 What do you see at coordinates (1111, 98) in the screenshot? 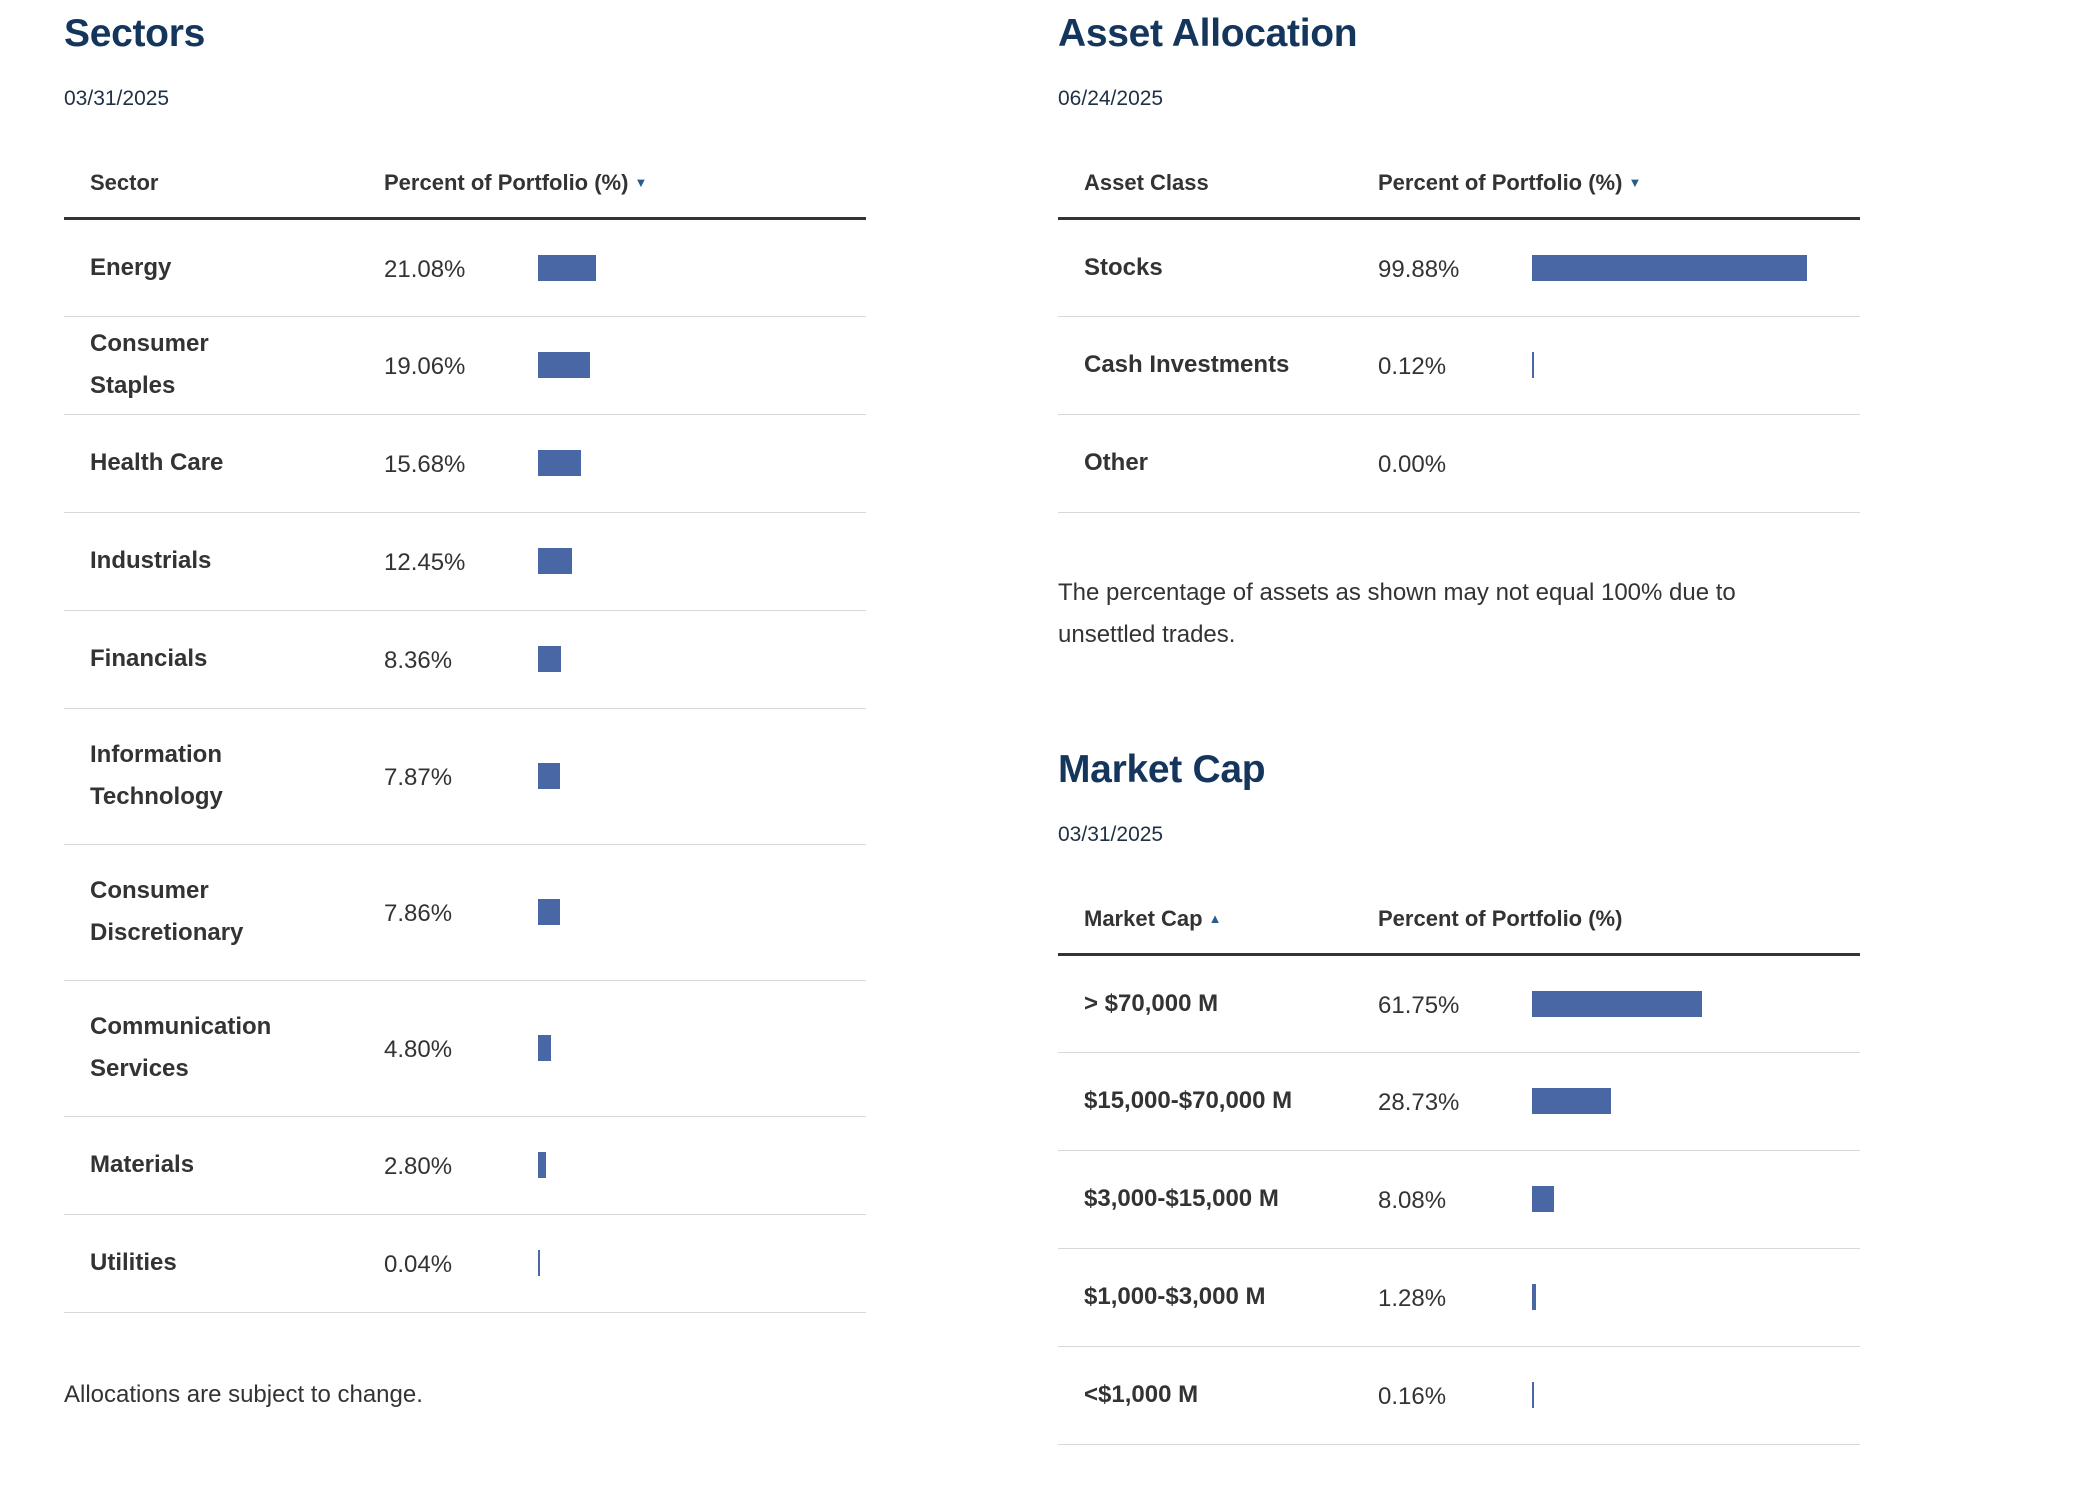
I see `asset-allocation-as-of-date: 06/24/2025` at bounding box center [1111, 98].